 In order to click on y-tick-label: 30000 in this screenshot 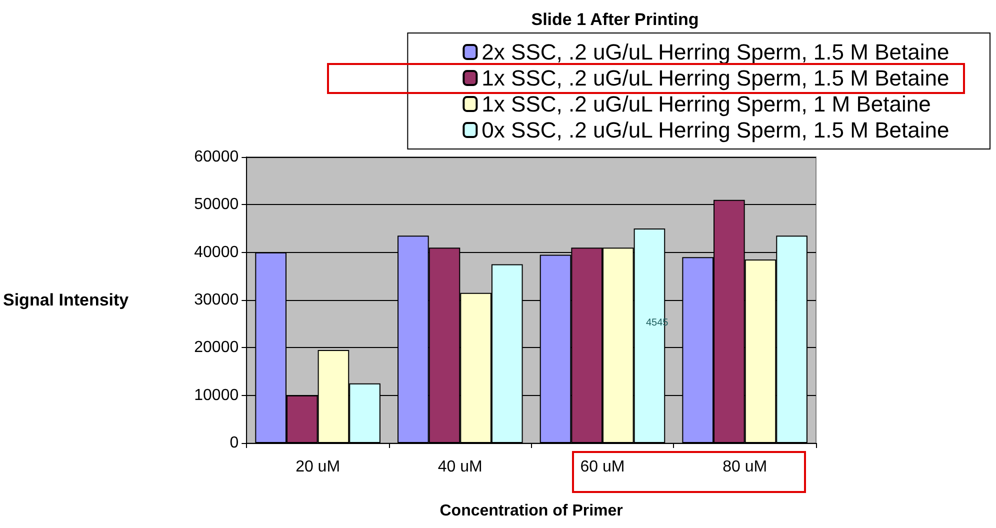, I will do `click(216, 300)`.